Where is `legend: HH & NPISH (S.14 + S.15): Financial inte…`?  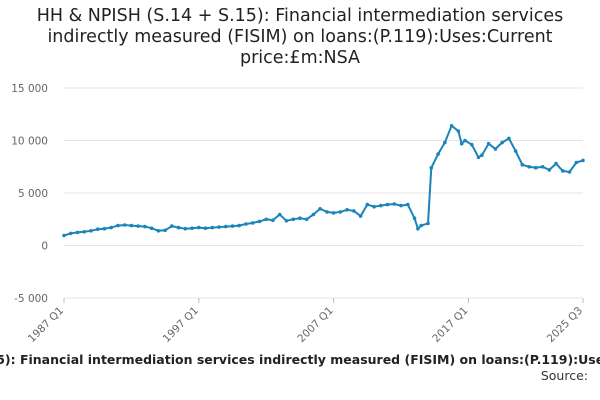
legend: HH & NPISH (S.14 + S.15): Financial inte… is located at coordinates (300, 359).